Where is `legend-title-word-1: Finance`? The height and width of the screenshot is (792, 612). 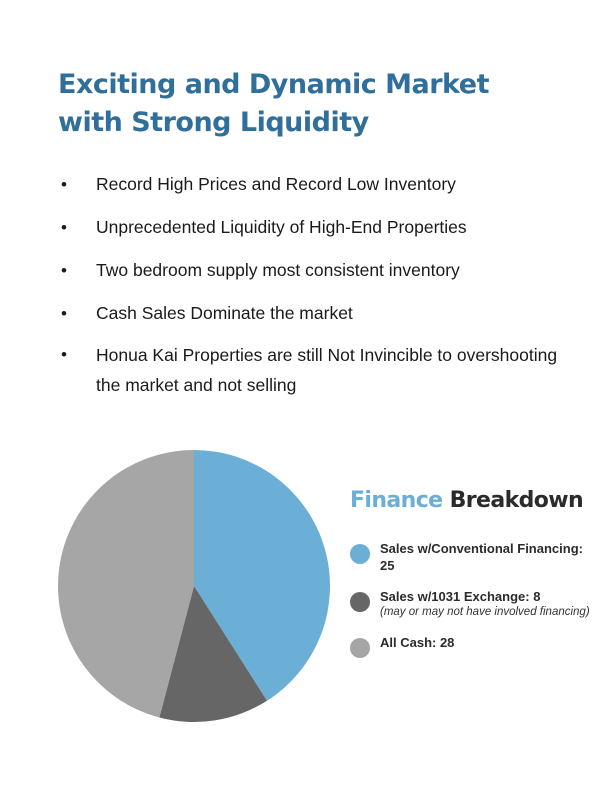 legend-title-word-1: Finance is located at coordinates (396, 500).